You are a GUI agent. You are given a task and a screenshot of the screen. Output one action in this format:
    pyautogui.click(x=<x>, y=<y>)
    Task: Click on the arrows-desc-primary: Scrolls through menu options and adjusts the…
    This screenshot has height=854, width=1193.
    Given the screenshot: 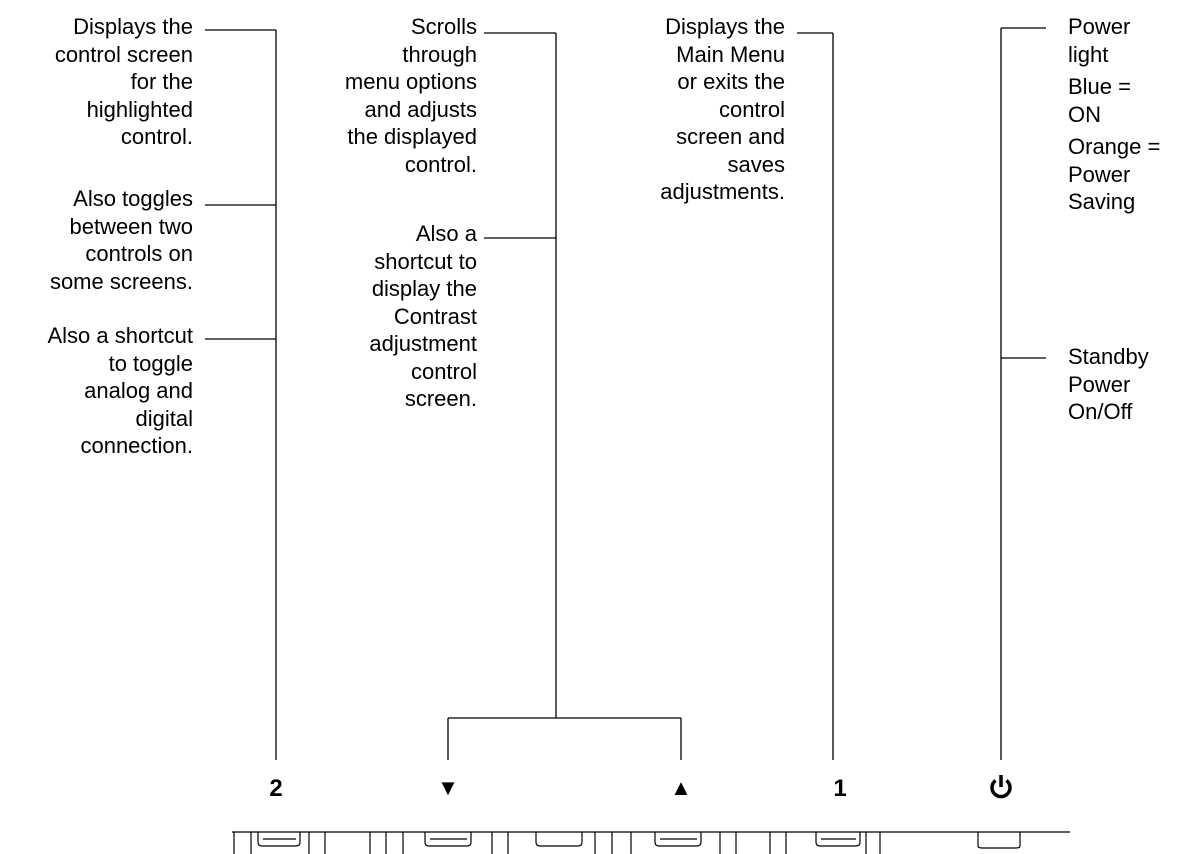 What is the action you would take?
    pyautogui.click(x=410, y=95)
    